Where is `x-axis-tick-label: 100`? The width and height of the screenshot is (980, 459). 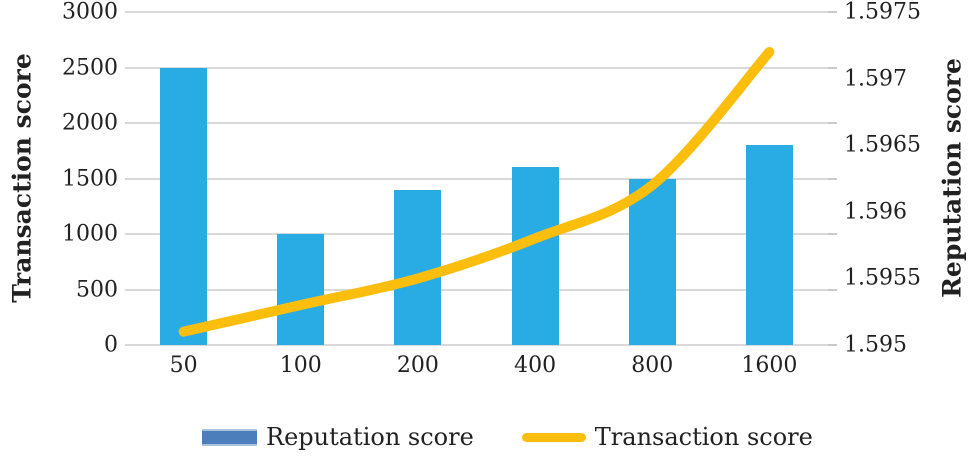 x-axis-tick-label: 100 is located at coordinates (300, 365).